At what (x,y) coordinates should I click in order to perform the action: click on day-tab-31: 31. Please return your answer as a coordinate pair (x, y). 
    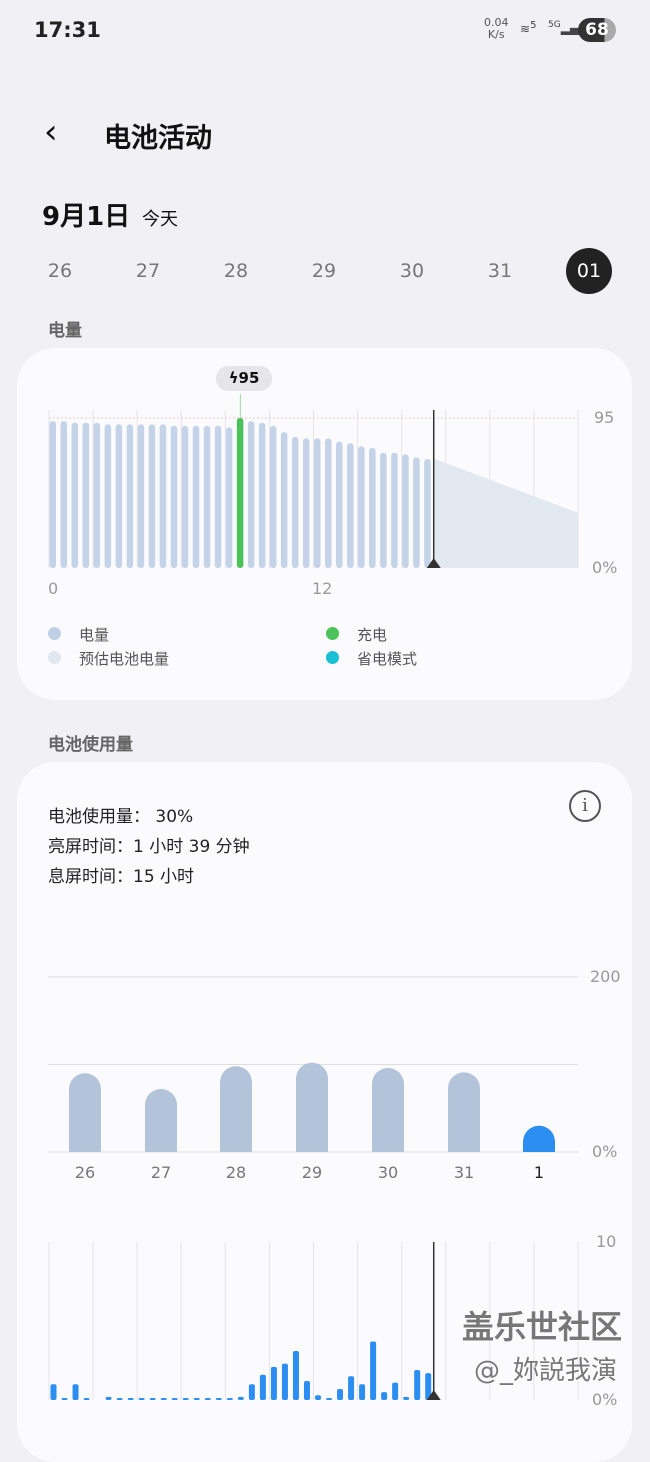
    Looking at the image, I should click on (500, 271).